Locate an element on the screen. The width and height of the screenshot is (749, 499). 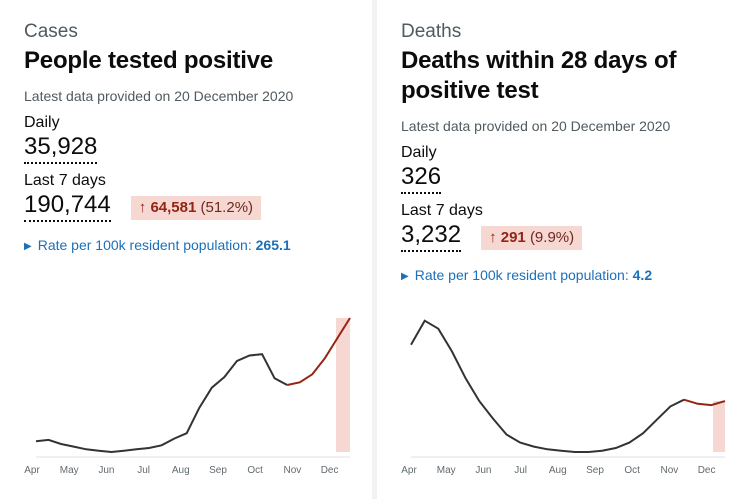
cases-title: People tested positive is located at coordinates (149, 60).